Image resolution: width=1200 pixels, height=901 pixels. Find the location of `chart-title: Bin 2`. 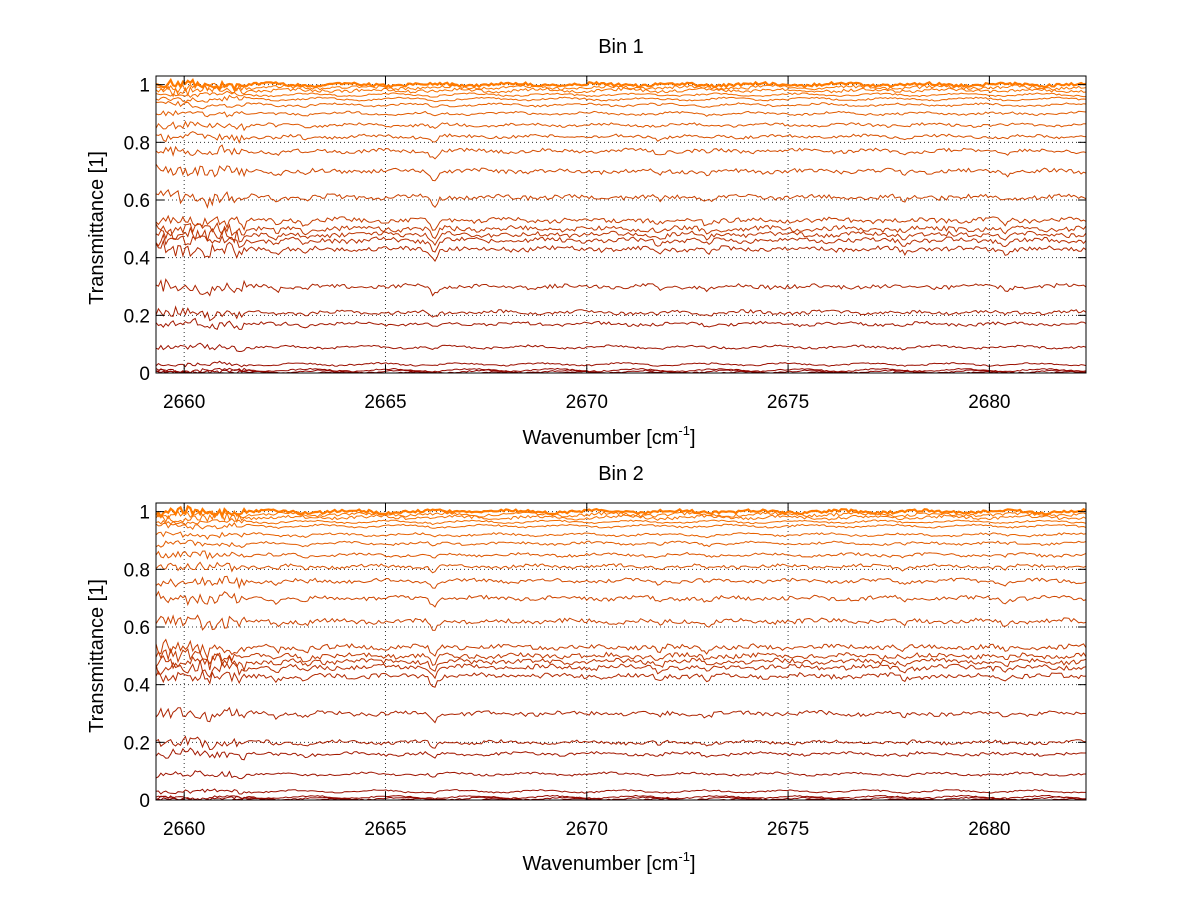

chart-title: Bin 2 is located at coordinates (621, 474).